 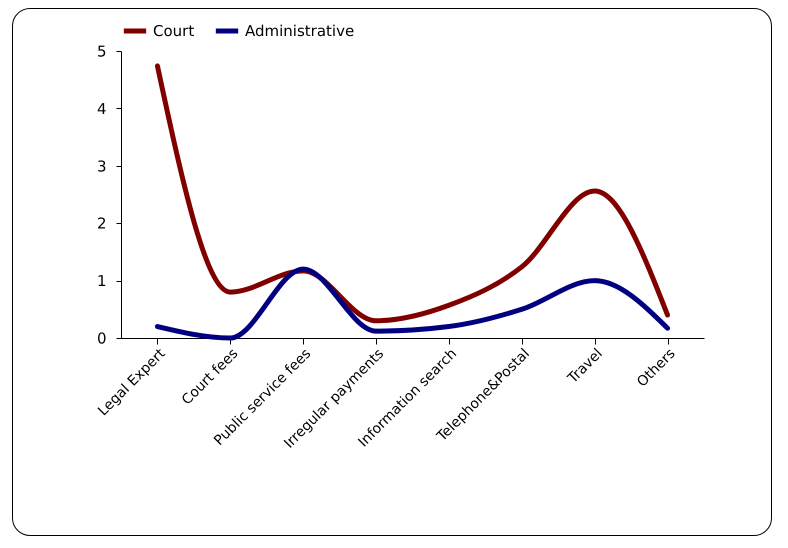 What do you see at coordinates (101, 109) in the screenshot?
I see `y-tick-label: 4` at bounding box center [101, 109].